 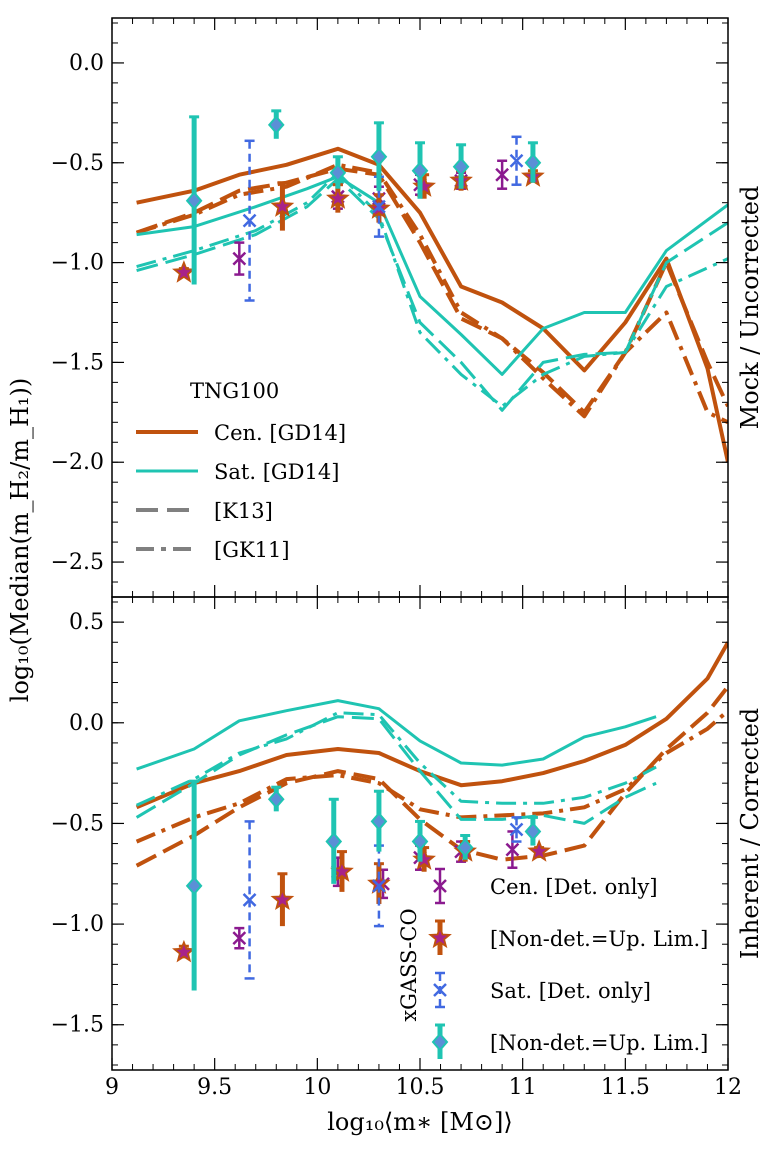 I want to click on x-tick-label: 12, so click(x=728, y=1087).